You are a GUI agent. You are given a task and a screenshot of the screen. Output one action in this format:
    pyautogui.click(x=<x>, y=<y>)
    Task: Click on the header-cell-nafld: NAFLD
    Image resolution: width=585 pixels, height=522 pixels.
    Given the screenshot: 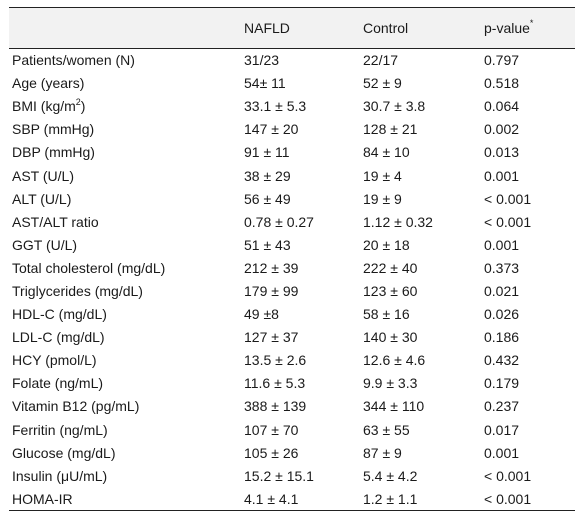 What is the action you would take?
    pyautogui.click(x=300, y=28)
    